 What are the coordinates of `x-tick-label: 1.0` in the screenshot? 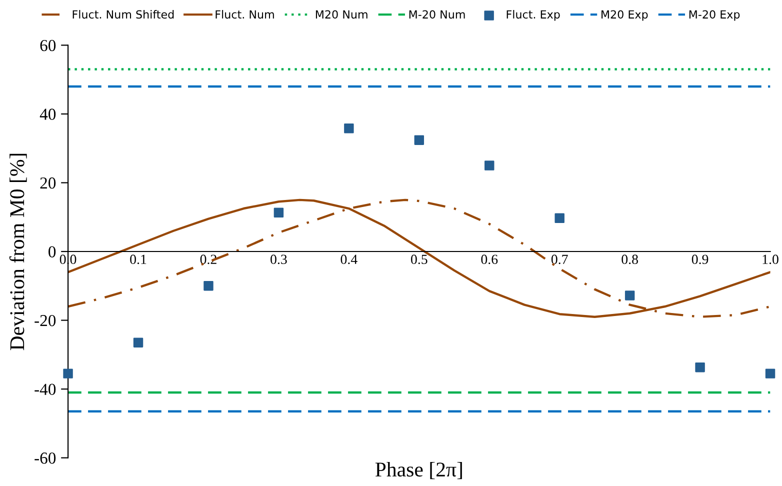 It's located at (770, 259).